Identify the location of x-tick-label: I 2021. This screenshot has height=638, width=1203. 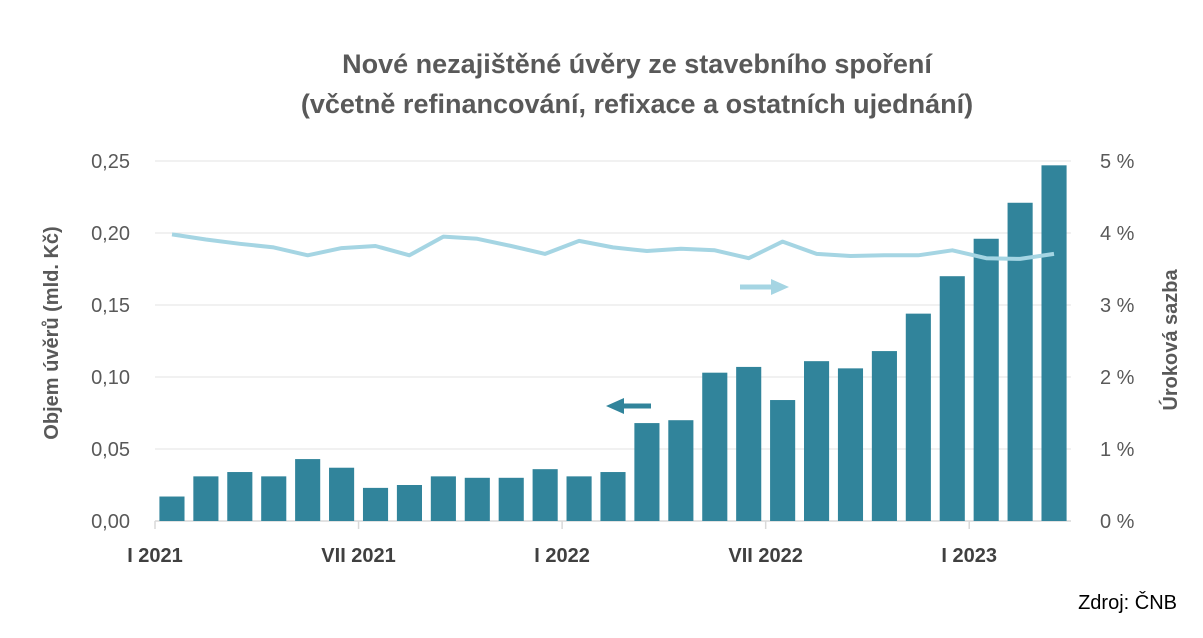
(155, 556).